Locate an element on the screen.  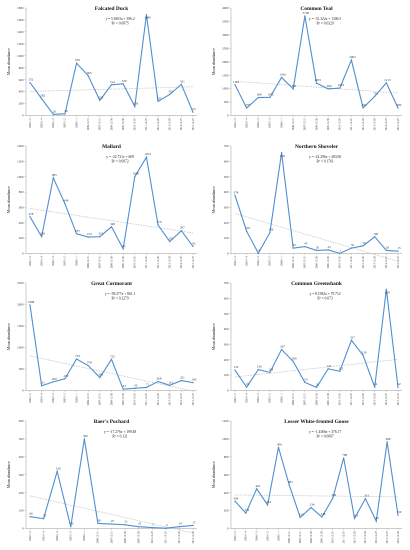
y-tick-label: 0 is located at coordinates (23, 391).